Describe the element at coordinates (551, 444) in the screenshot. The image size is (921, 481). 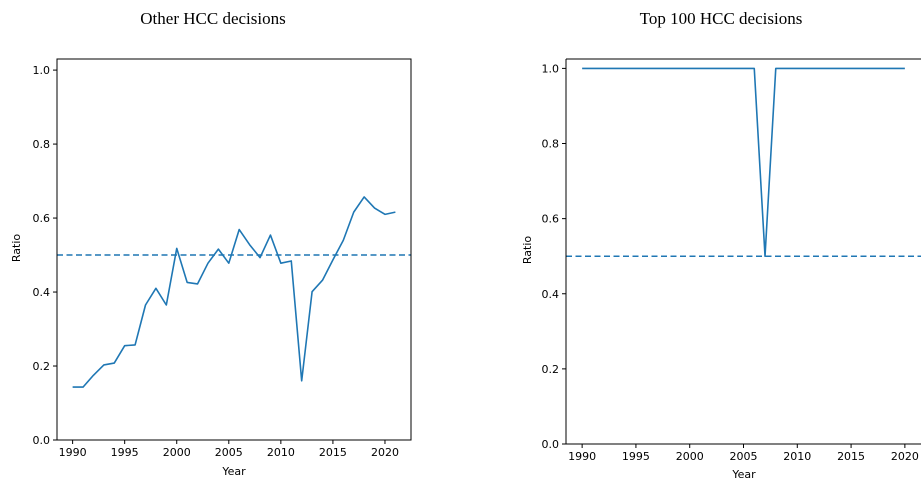
I see `chart-right-ytick-label: 0.0` at that location.